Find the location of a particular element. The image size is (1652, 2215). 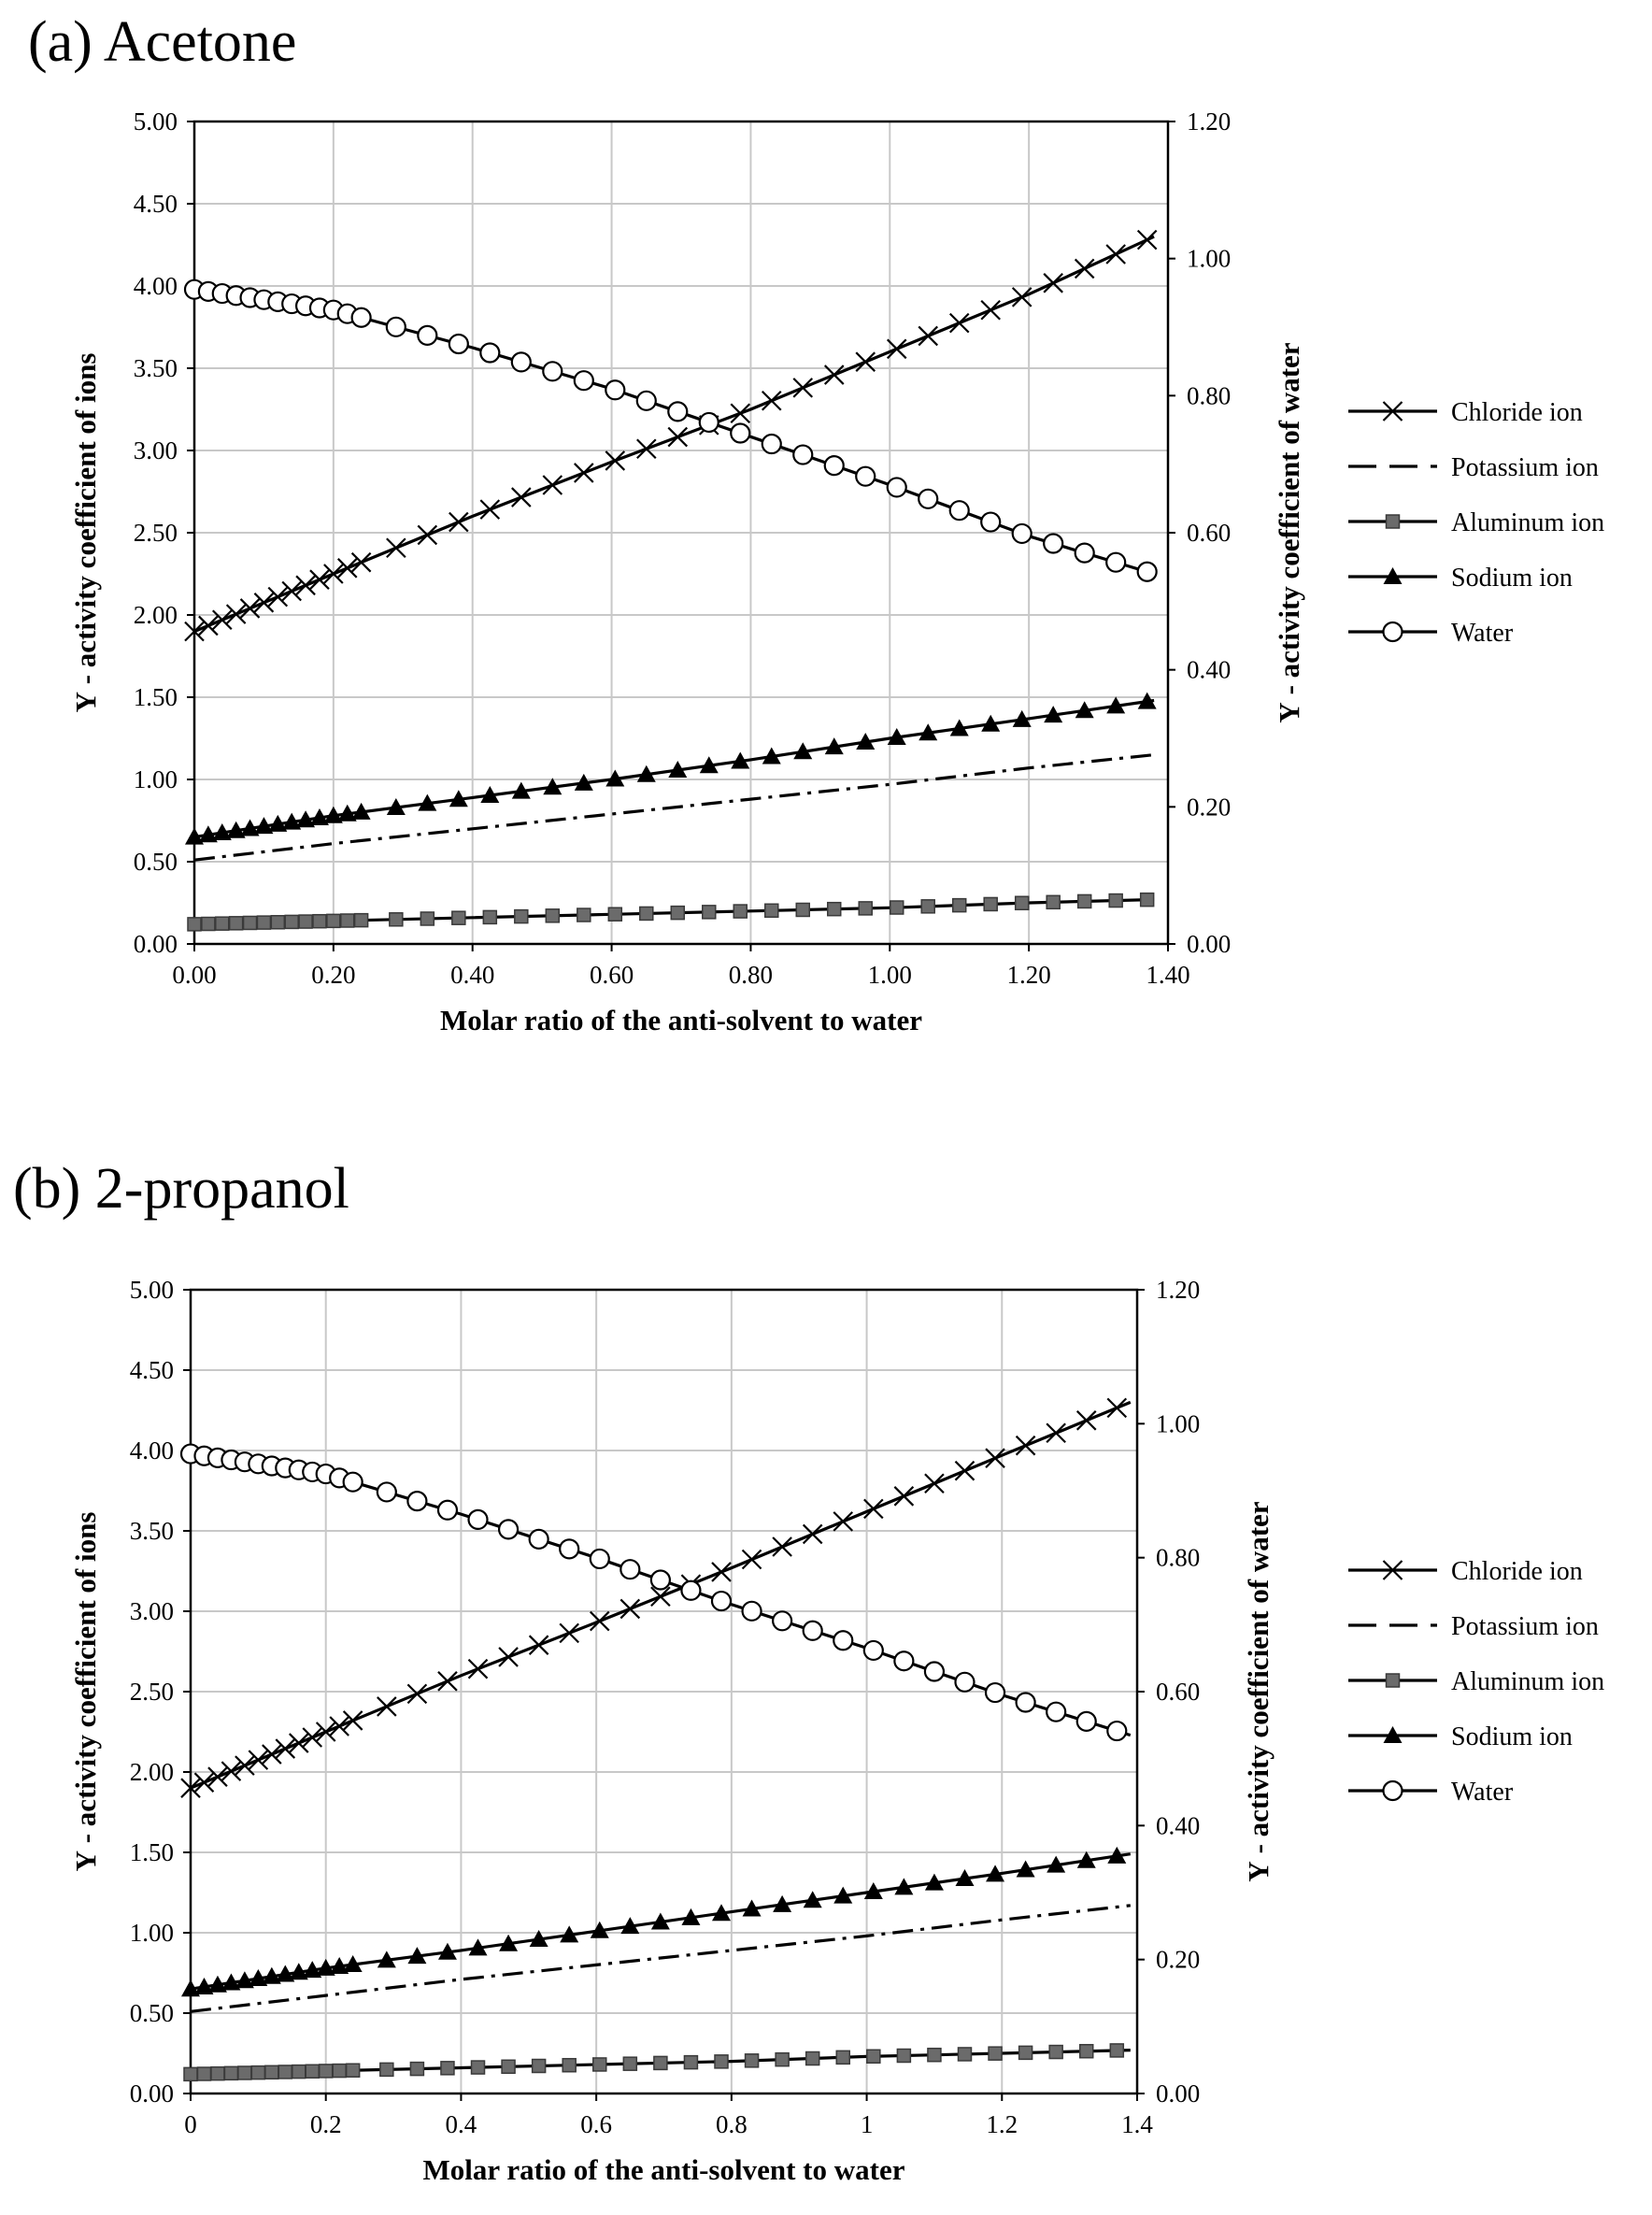

y2-tick-label: 0.00 is located at coordinates (1209, 944).